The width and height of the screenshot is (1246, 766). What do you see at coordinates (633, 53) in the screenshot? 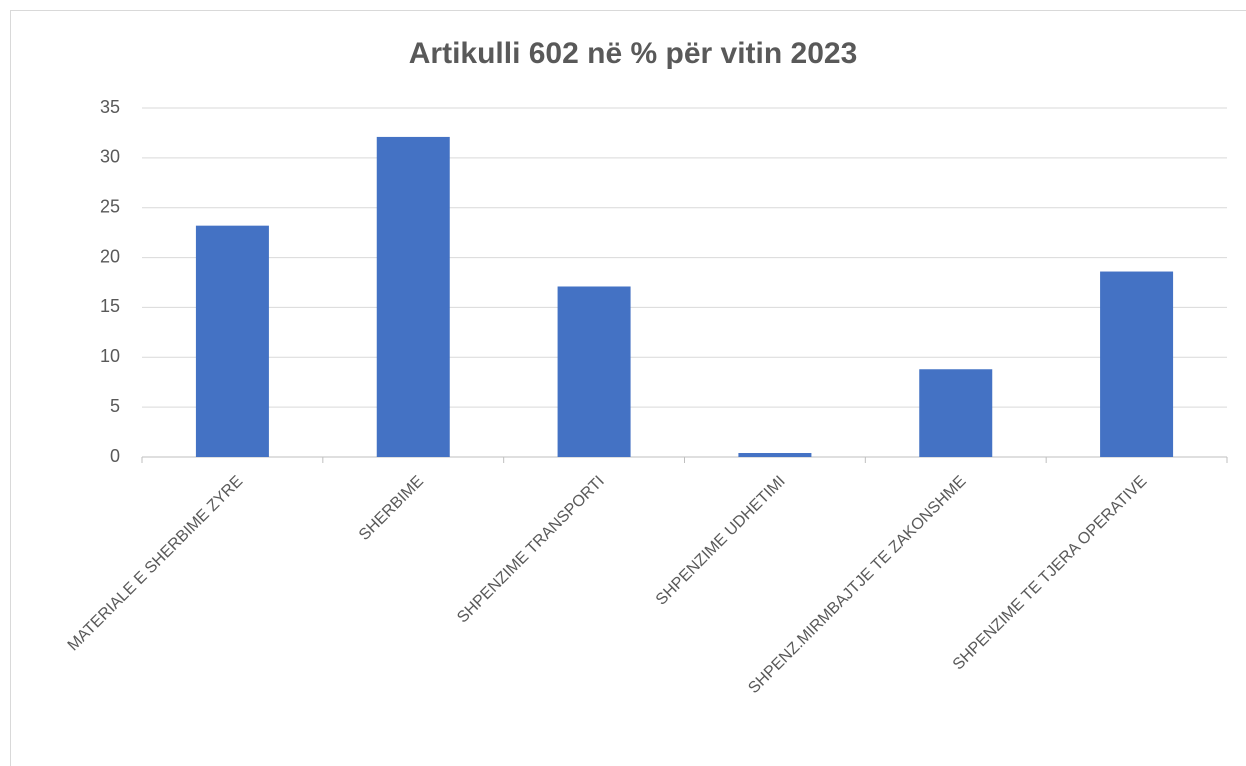
I see `chart-title: Artikulli 602 në % për vitin 2023` at bounding box center [633, 53].